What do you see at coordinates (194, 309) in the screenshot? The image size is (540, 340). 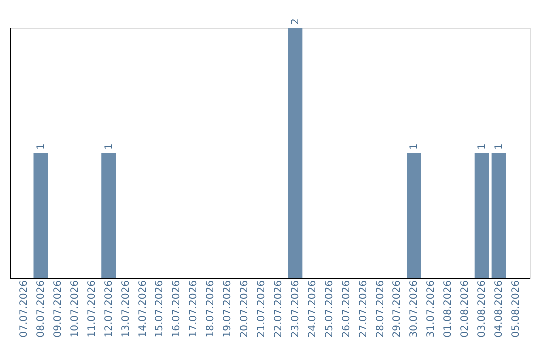 I see `x-tick-label: 17.07.2026` at bounding box center [194, 309].